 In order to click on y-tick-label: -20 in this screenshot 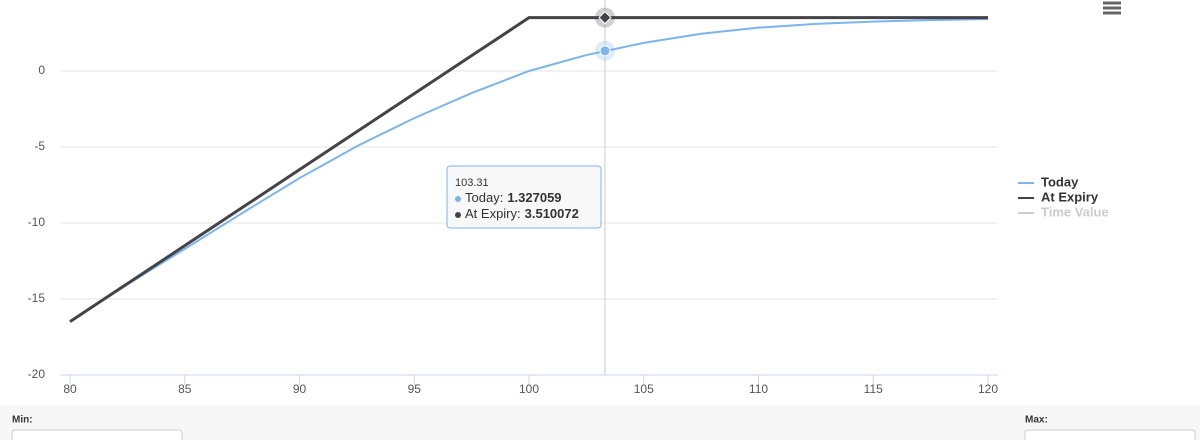, I will do `click(37, 374)`.